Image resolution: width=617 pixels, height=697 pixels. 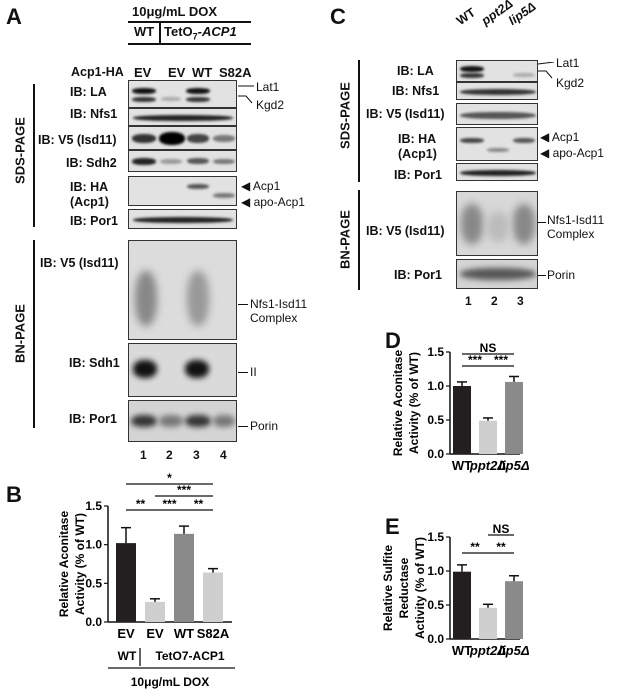 I want to click on right-label: II, so click(x=253, y=372).